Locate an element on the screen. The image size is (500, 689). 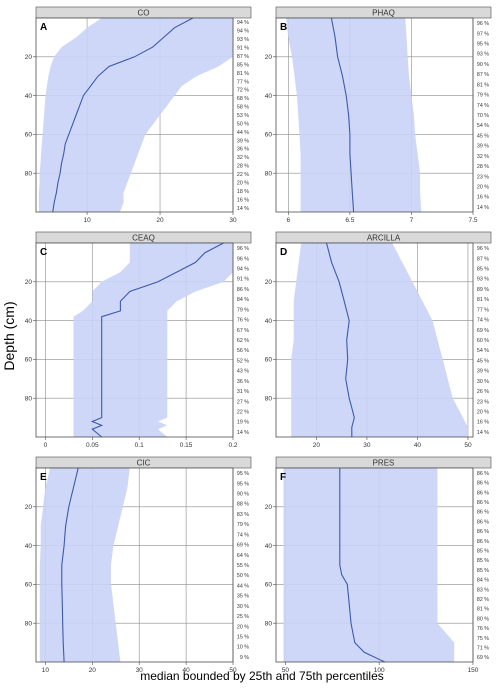
coverage-label: 93 % is located at coordinates (243, 40).